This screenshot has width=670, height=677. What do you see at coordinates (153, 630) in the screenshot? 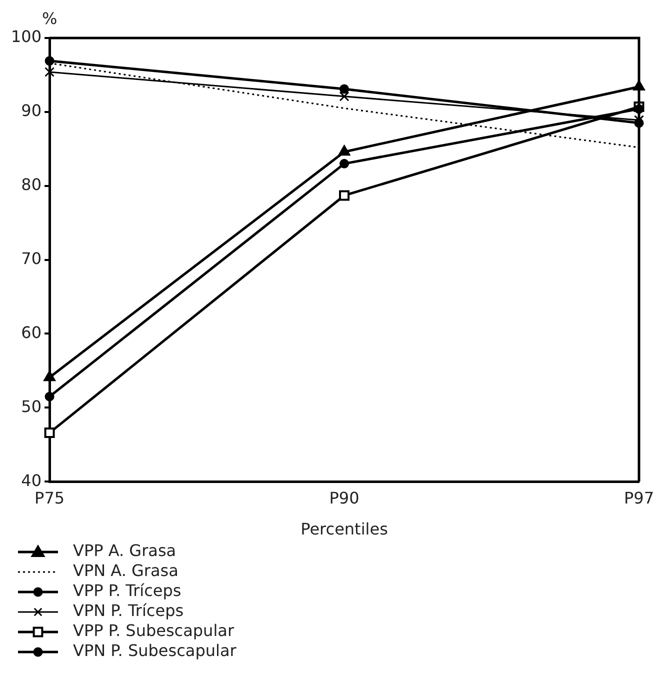
I see `legend-label: VPP P. Subescapular` at bounding box center [153, 630].